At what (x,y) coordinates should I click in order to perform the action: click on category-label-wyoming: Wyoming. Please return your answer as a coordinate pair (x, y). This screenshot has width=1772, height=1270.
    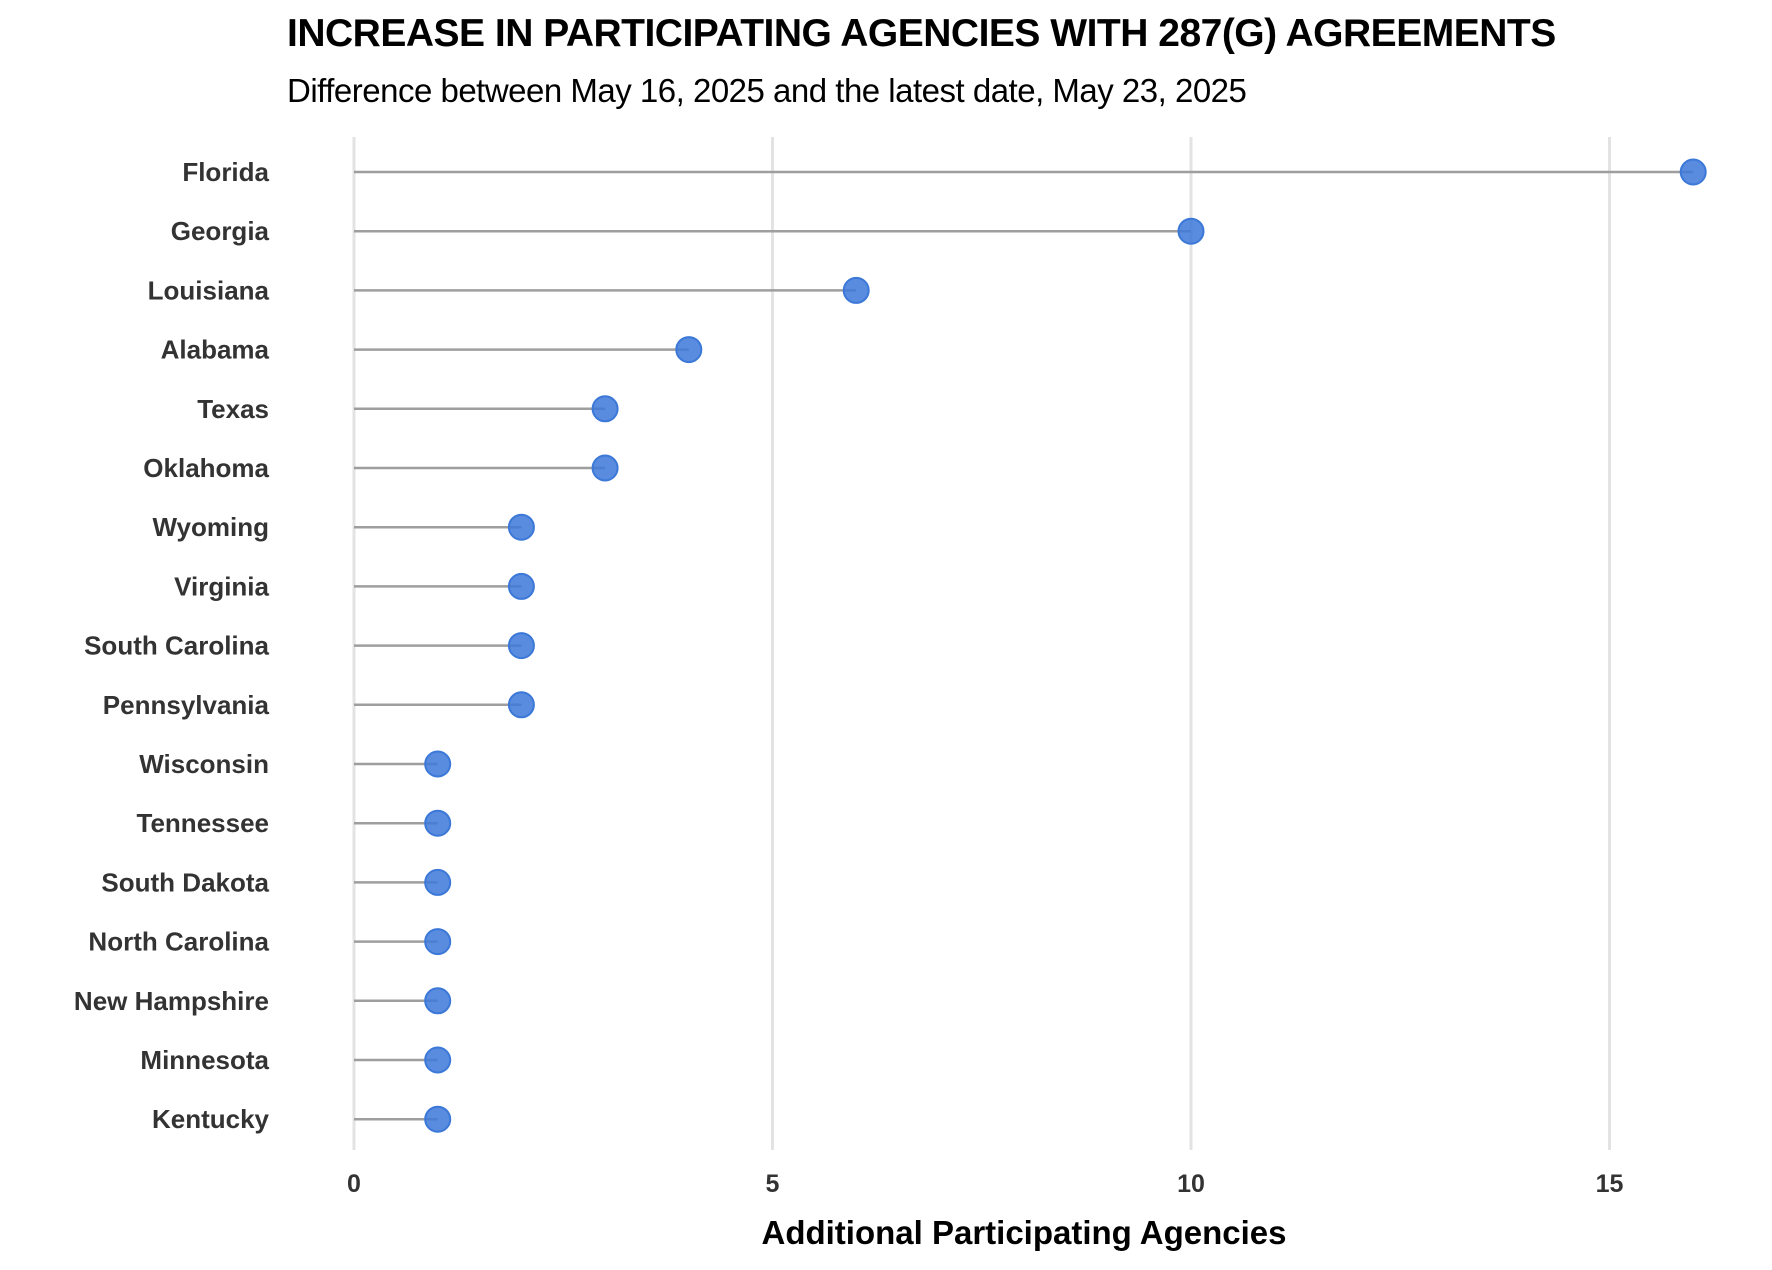
    Looking at the image, I should click on (210, 527).